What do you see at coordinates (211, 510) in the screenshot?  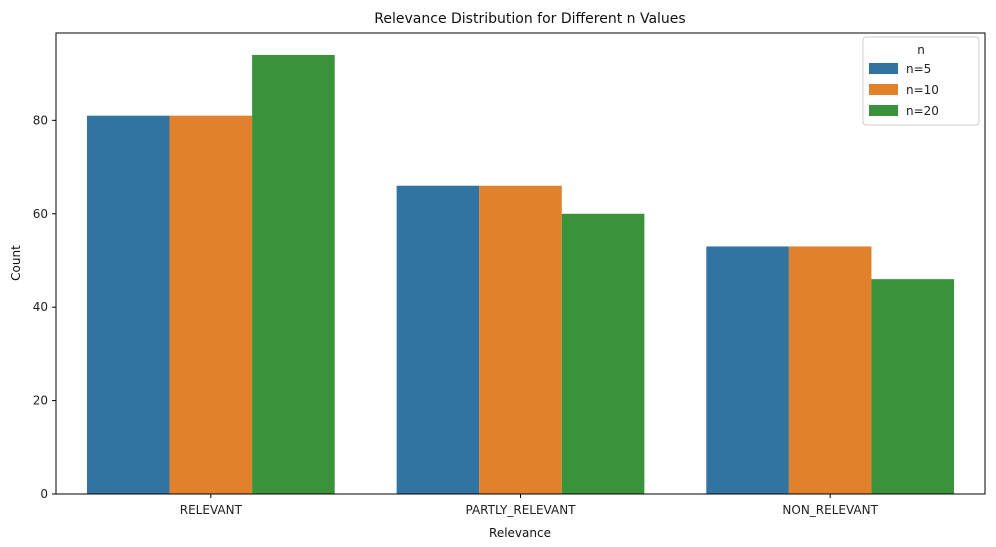 I see `x-tick-label: RELEVANT` at bounding box center [211, 510].